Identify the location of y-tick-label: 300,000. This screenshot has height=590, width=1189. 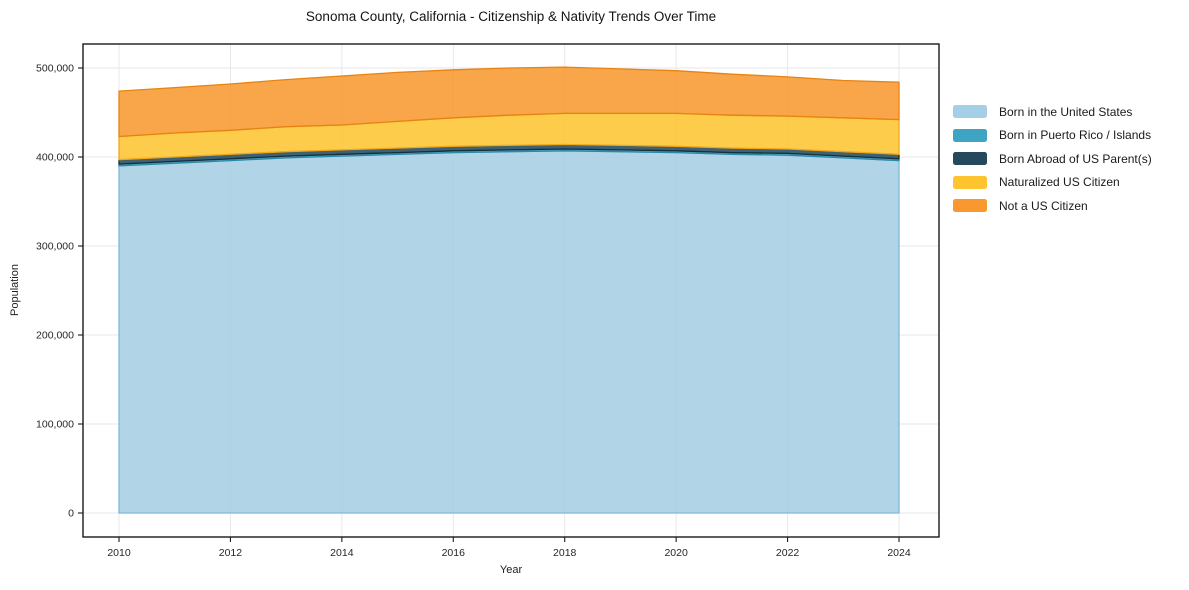
(55, 247).